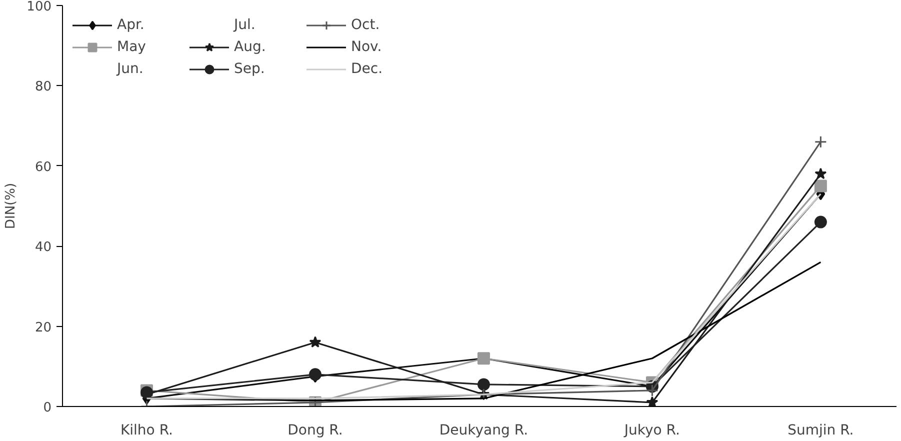 This screenshot has width=901, height=441. I want to click on y-axis-title: DIN(%), so click(11, 206).